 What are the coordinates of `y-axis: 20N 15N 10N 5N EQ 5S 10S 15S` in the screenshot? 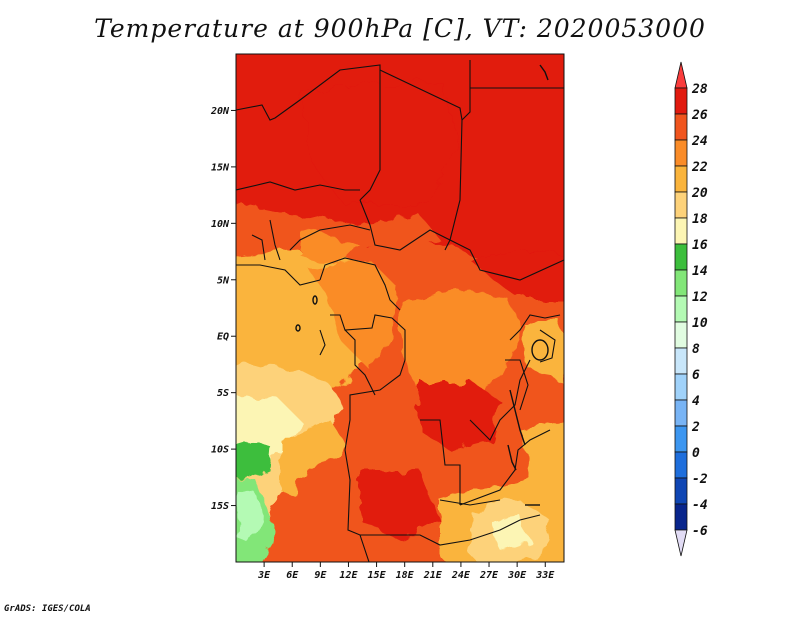 It's located at (223, 309).